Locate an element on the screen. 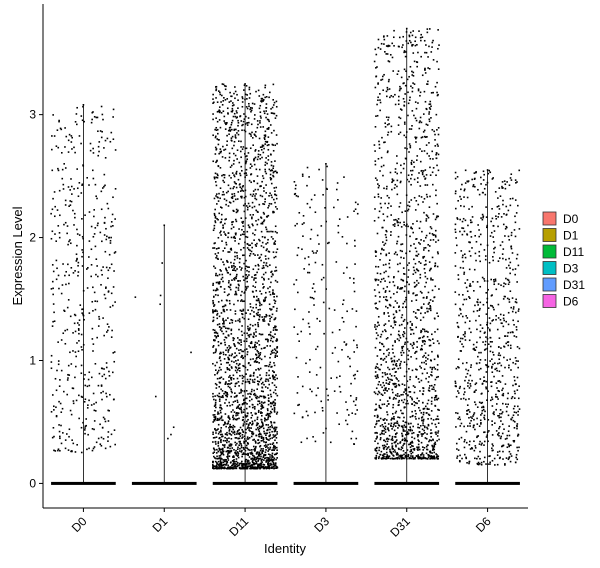 The image size is (600, 568). points-D11 is located at coordinates (245, 276).